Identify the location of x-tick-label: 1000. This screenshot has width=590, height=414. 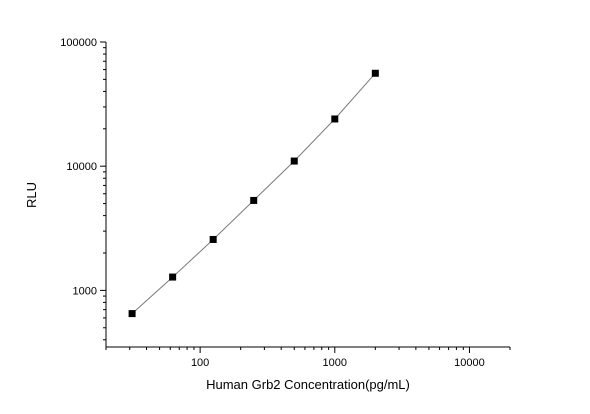
(335, 363).